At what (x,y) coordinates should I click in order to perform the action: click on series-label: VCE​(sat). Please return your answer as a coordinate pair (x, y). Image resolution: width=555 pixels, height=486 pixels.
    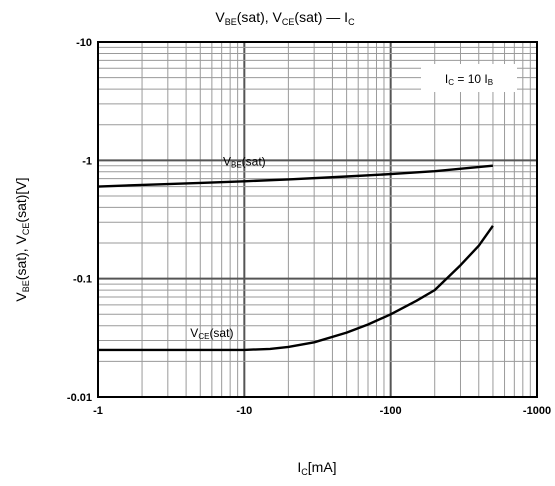
    Looking at the image, I should click on (211, 333).